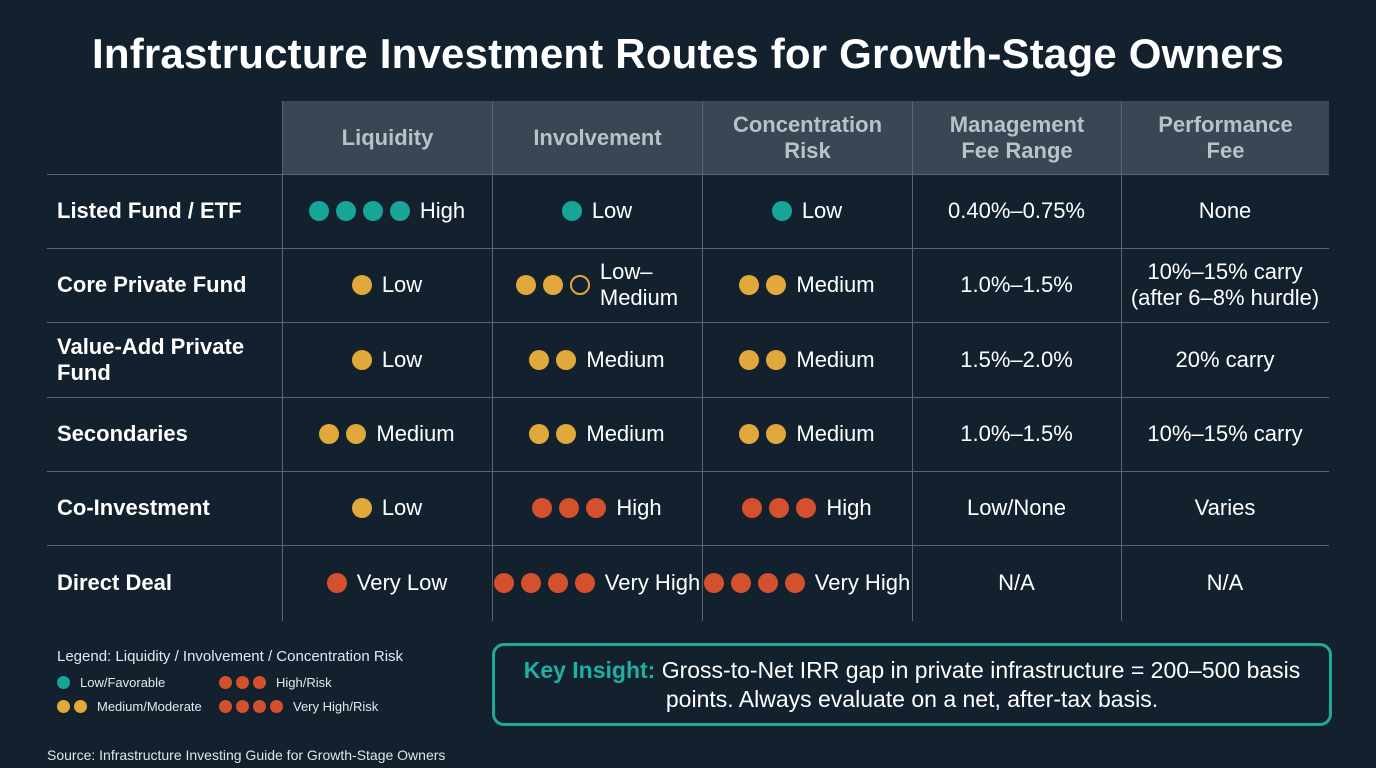  What do you see at coordinates (597, 285) in the screenshot?
I see `table-cell: Low– Medium` at bounding box center [597, 285].